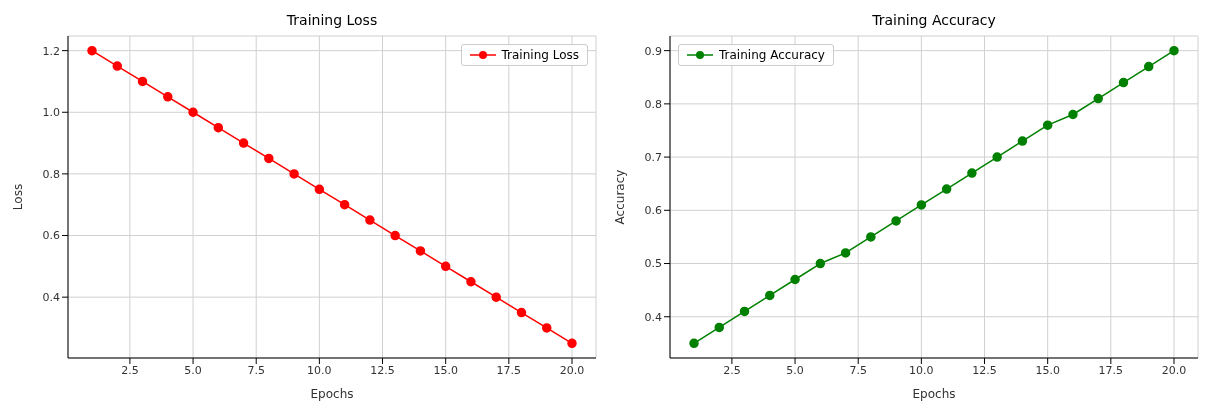 Image resolution: width=1218 pixels, height=416 pixels. Describe the element at coordinates (653, 51) in the screenshot. I see `y-tick-label: 0.9` at that location.